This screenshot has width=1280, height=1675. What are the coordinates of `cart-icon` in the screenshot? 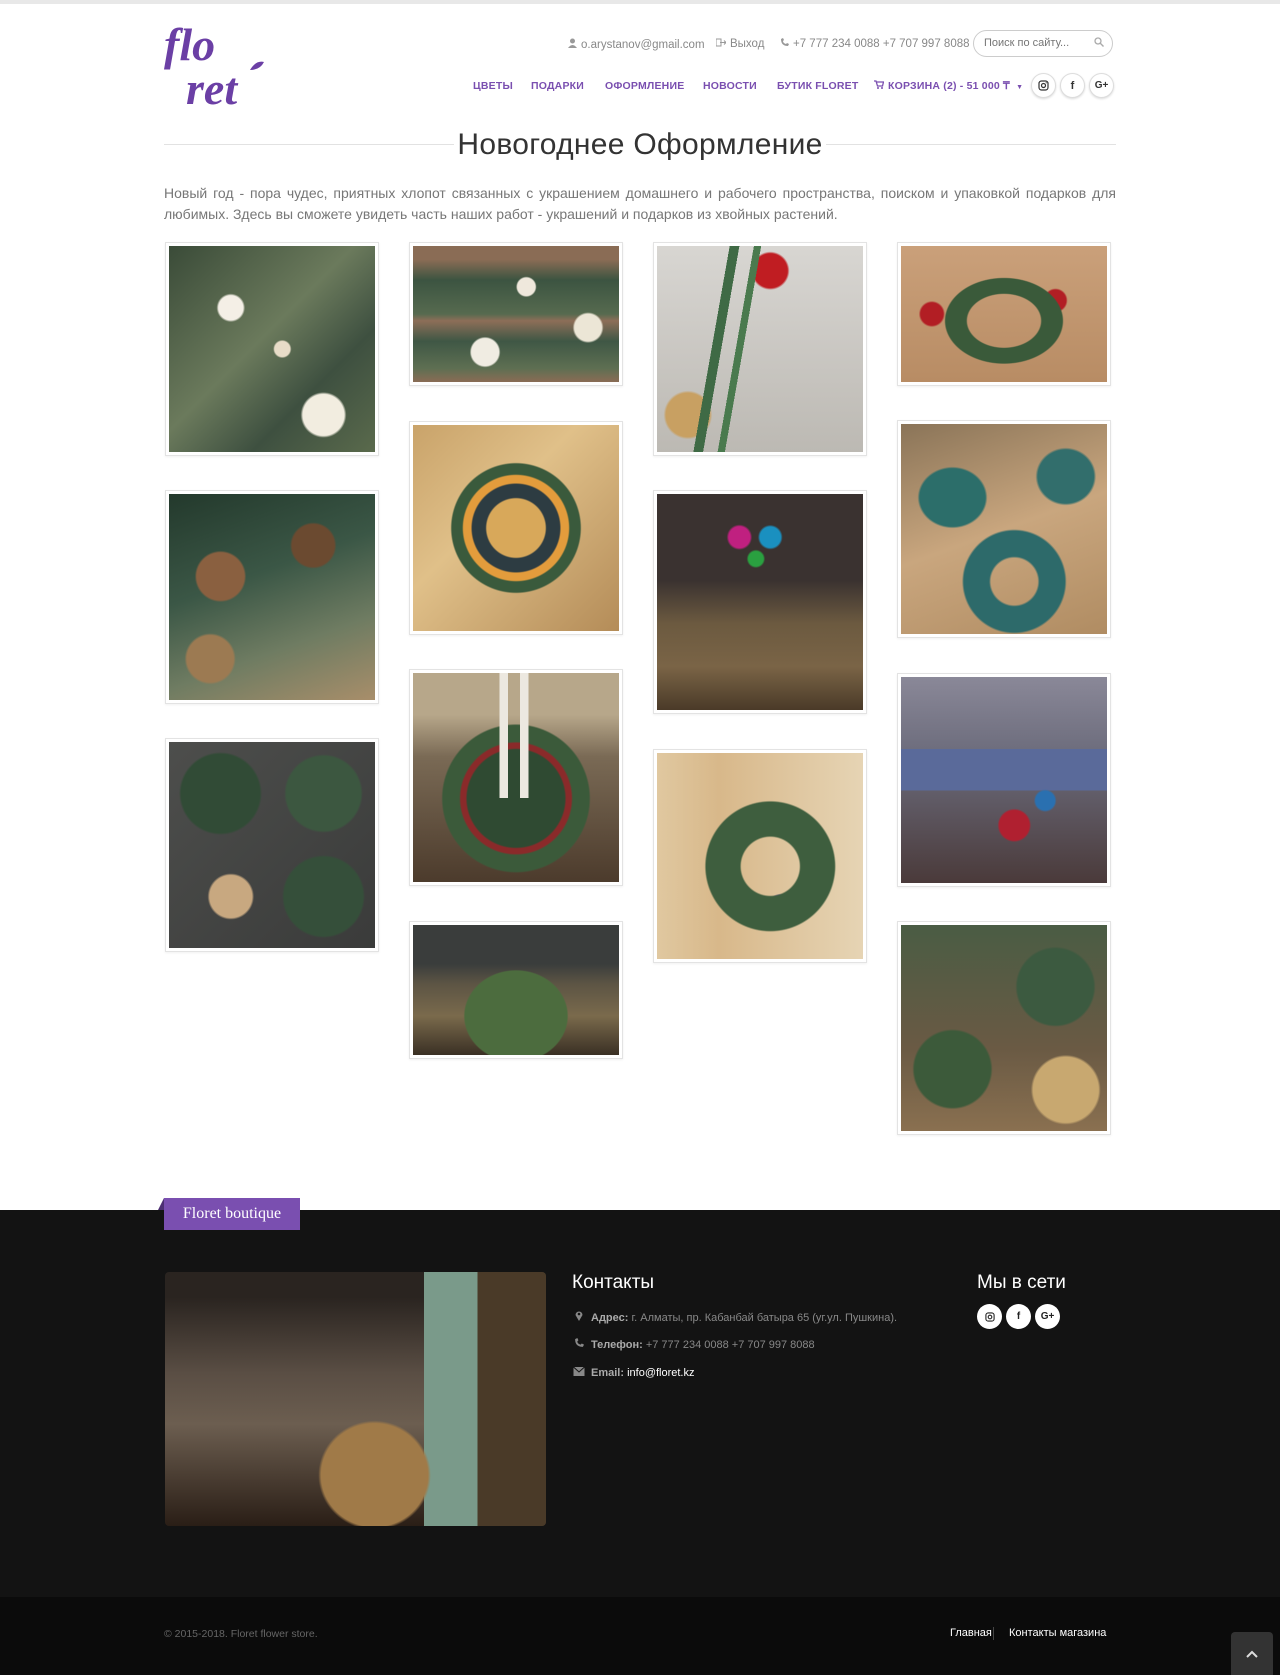 It's located at (879, 84).